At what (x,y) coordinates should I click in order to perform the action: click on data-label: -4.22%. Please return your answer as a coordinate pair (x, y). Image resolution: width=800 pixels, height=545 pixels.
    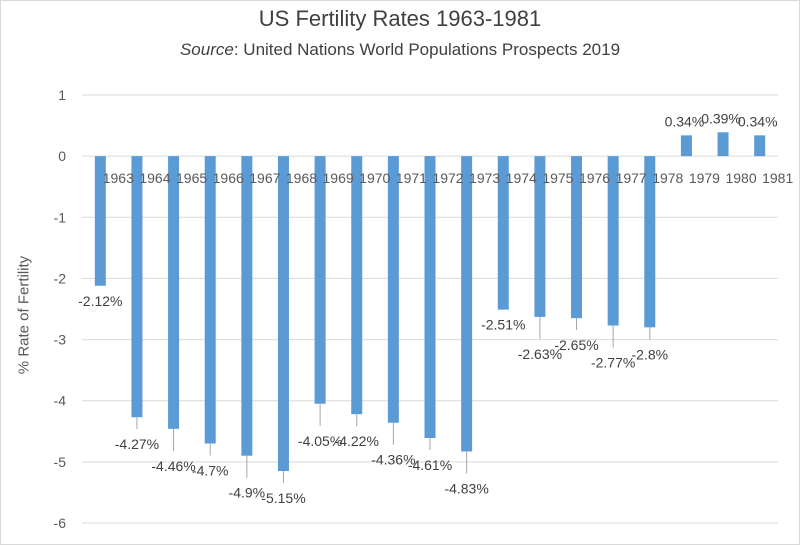
    Looking at the image, I should click on (357, 441).